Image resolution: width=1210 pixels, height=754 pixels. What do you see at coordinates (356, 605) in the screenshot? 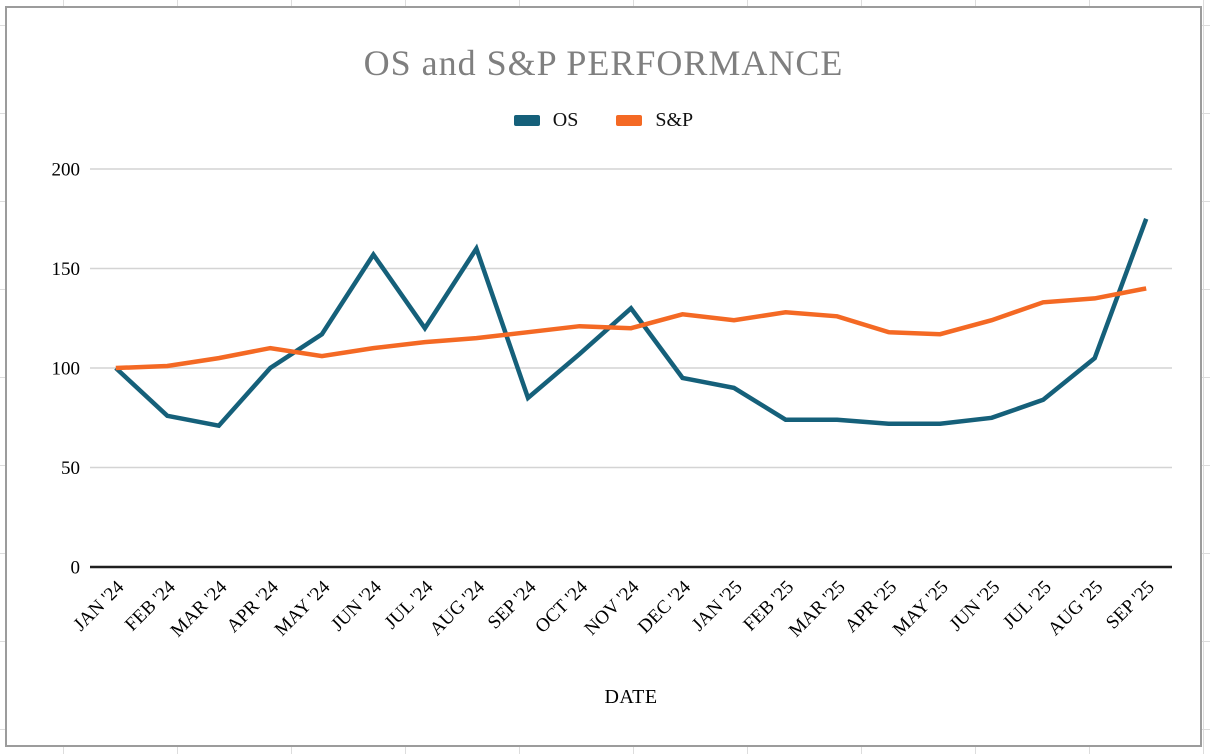
I see `x-axis-tick-label: JUN '24` at bounding box center [356, 605].